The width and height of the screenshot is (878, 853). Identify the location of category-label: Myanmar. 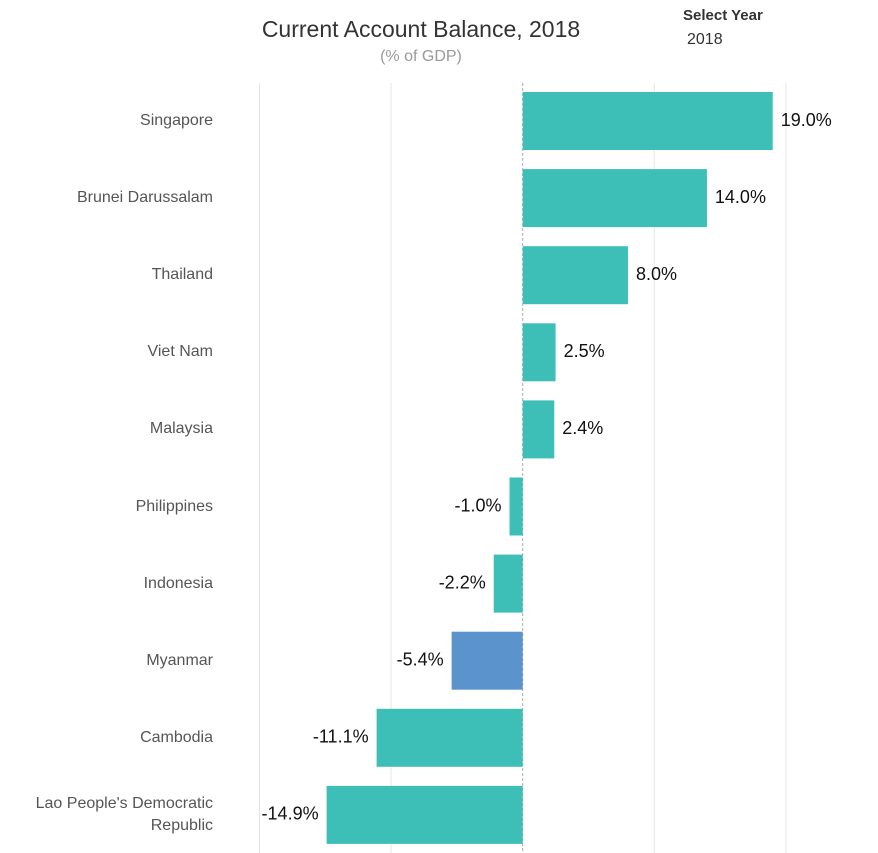
(179, 660).